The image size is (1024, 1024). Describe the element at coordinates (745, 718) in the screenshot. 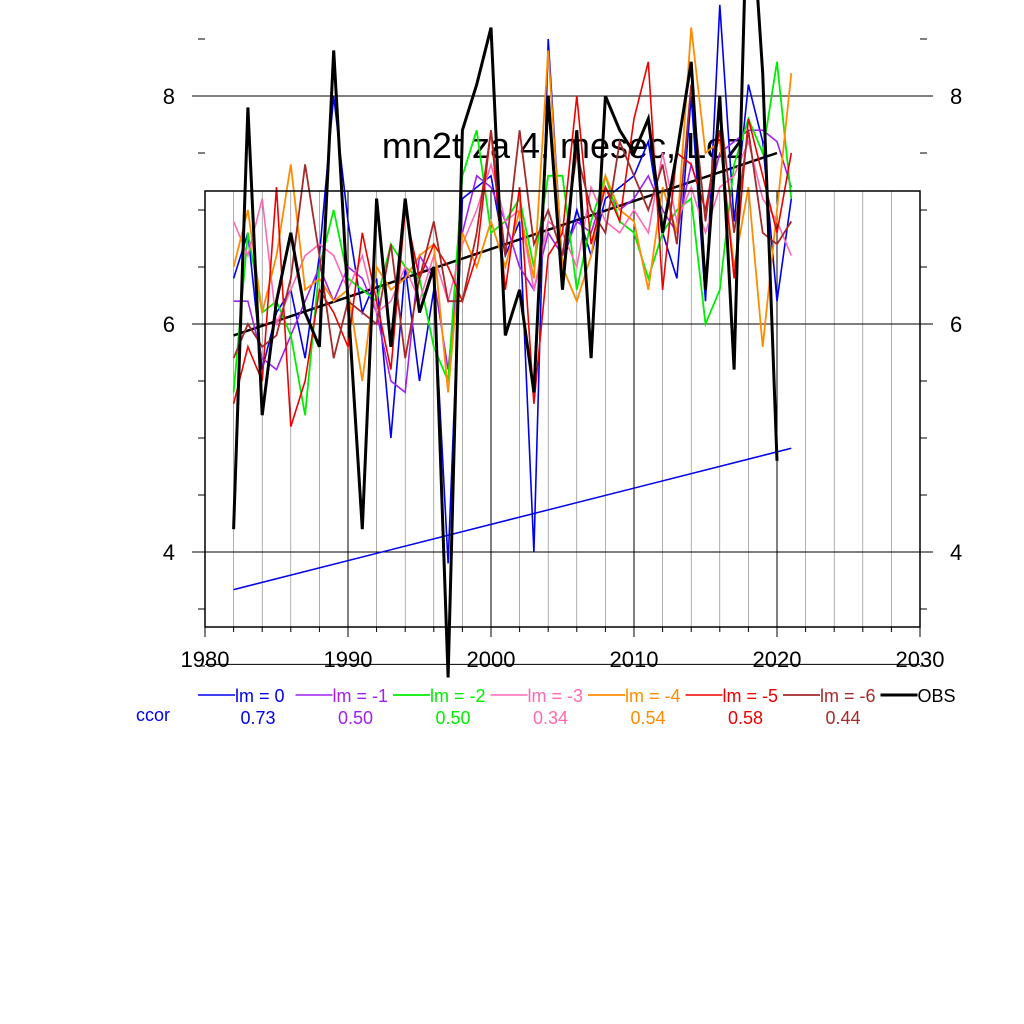

I see `ccor-value: 0.58` at that location.